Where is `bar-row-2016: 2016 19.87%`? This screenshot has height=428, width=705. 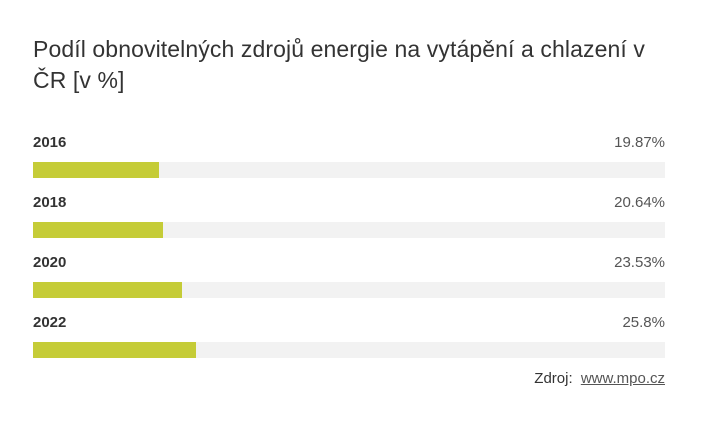
bar-row-2016: 2016 19.87% is located at coordinates (349, 161).